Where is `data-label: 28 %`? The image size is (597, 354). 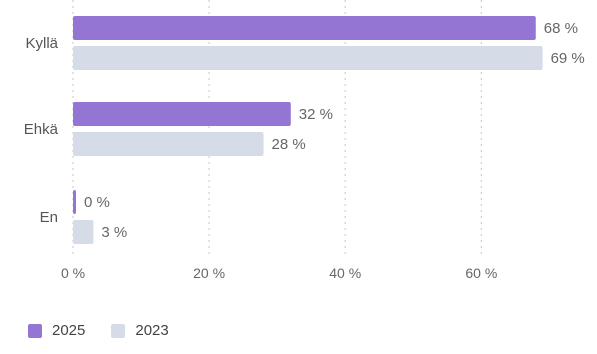
data-label: 28 % is located at coordinates (289, 144).